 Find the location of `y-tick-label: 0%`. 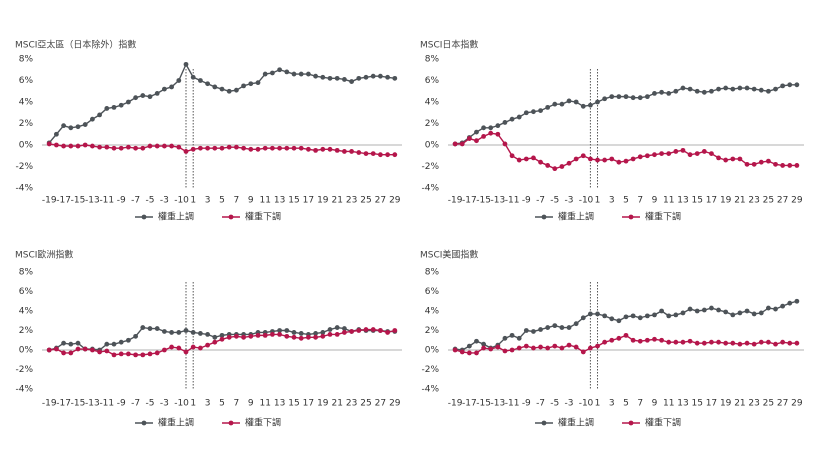

y-tick-label: 0% is located at coordinates (432, 146).